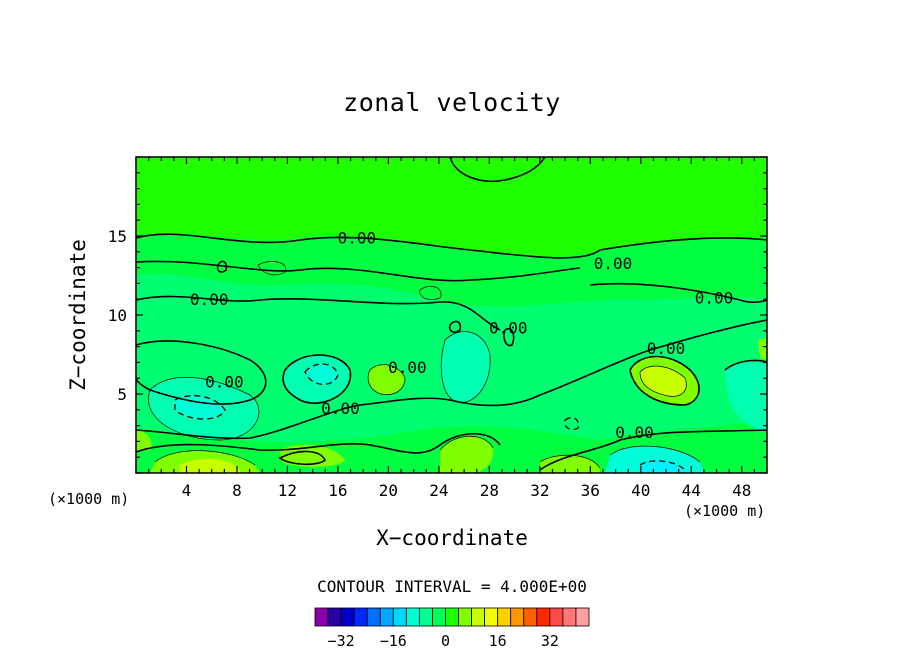 This screenshot has width=904, height=654. Describe the element at coordinates (539, 490) in the screenshot. I see `x-tick-label: 32` at that location.